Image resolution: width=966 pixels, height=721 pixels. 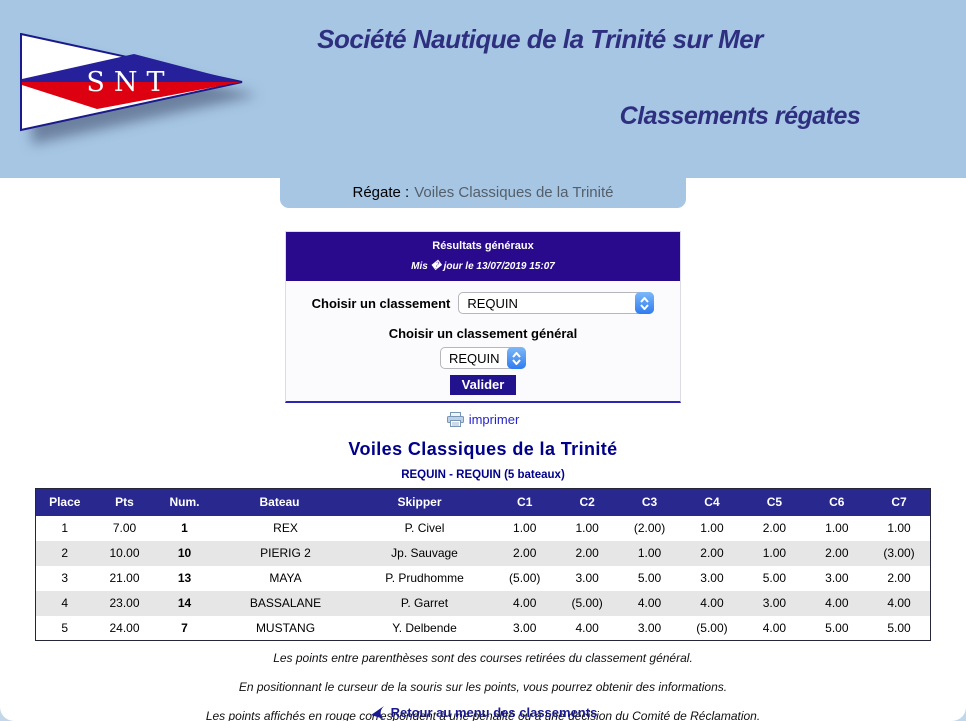 I want to click on regate-bar: Régate : Voiles Classiques de la Trinité, so click(x=483, y=193).